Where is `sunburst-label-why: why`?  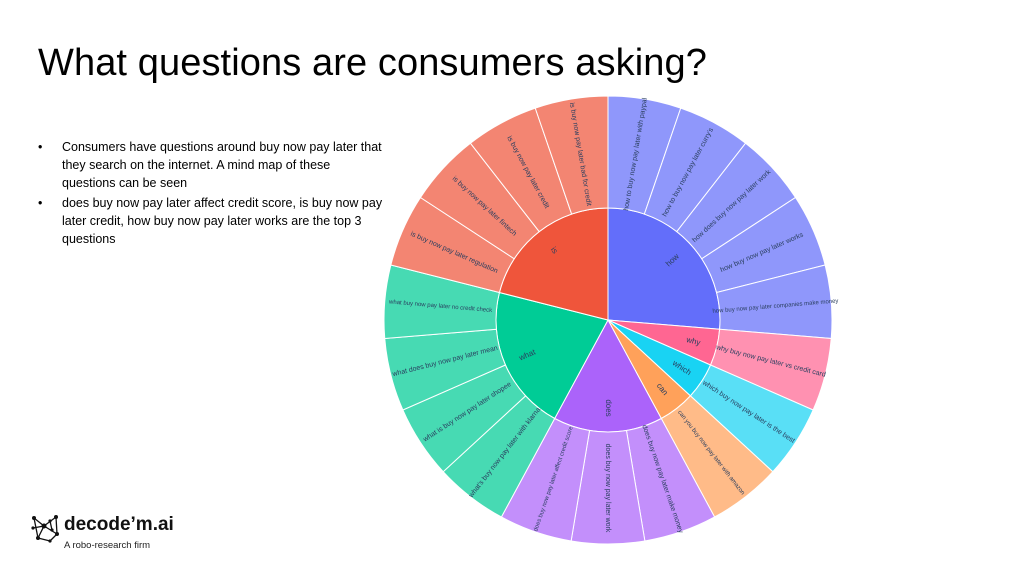
sunburst-label-why: why is located at coordinates (692, 341).